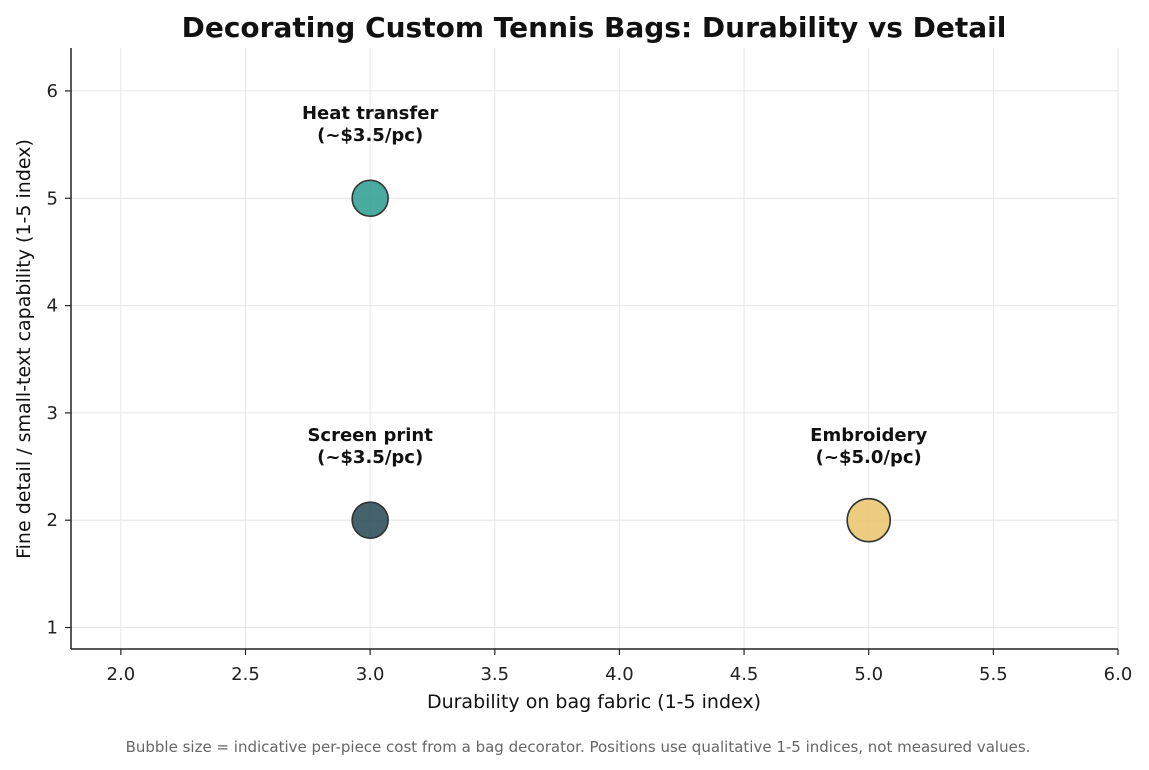 The width and height of the screenshot is (1149, 770). Describe the element at coordinates (52, 520) in the screenshot. I see `y-tick-label: 2` at that location.